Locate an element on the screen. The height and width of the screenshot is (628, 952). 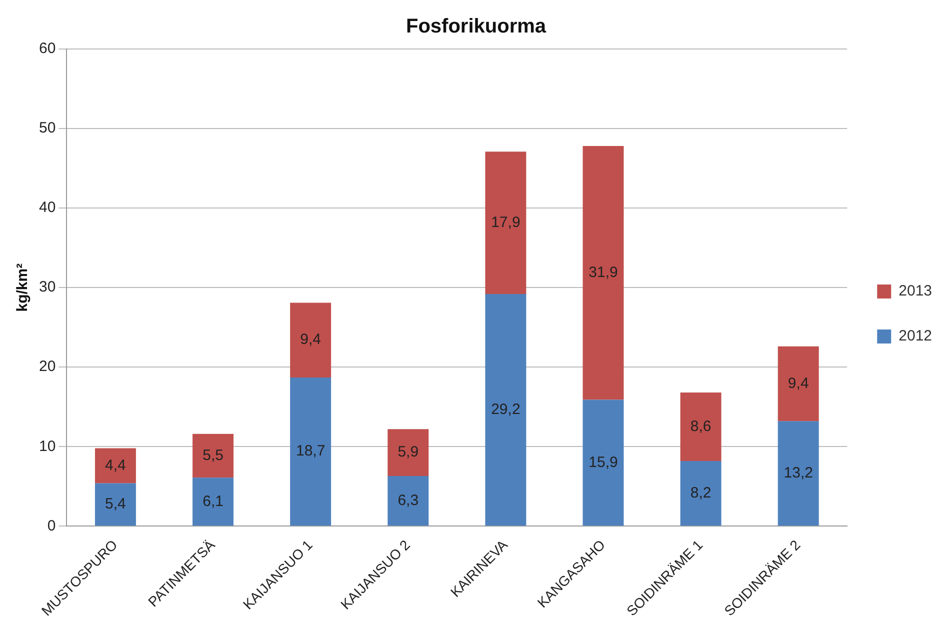
data-label: 8,2 is located at coordinates (701, 493).